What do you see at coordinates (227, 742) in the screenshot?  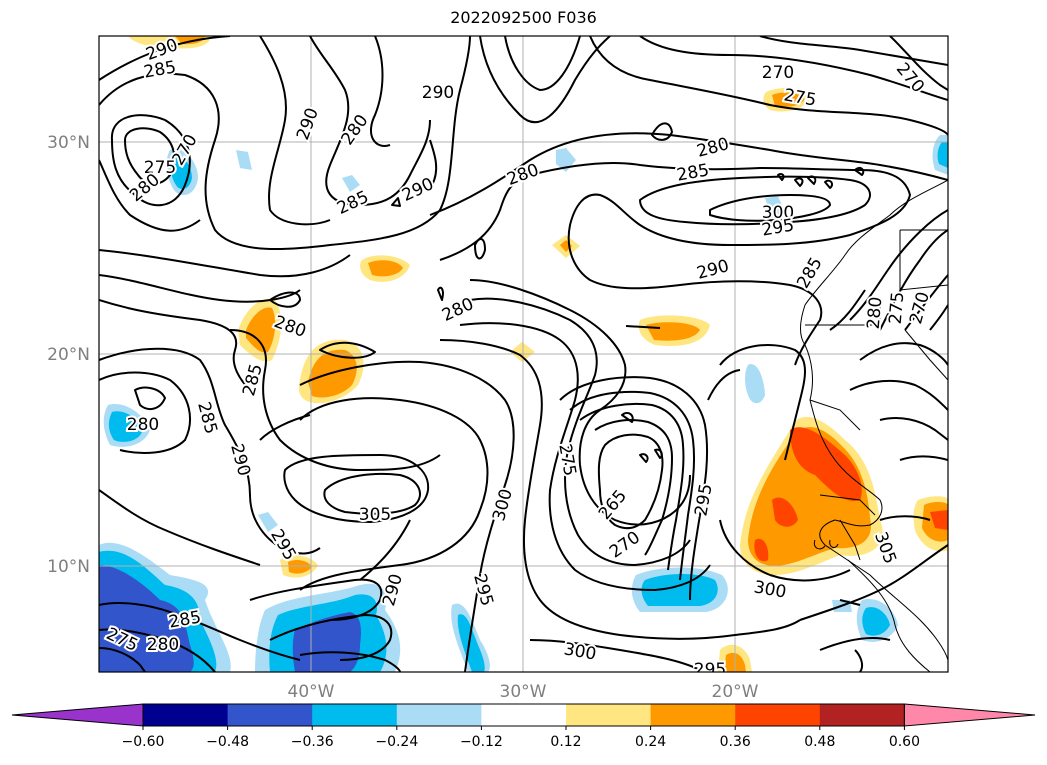 I see `colorbar-tick-label: −0.48` at bounding box center [227, 742].